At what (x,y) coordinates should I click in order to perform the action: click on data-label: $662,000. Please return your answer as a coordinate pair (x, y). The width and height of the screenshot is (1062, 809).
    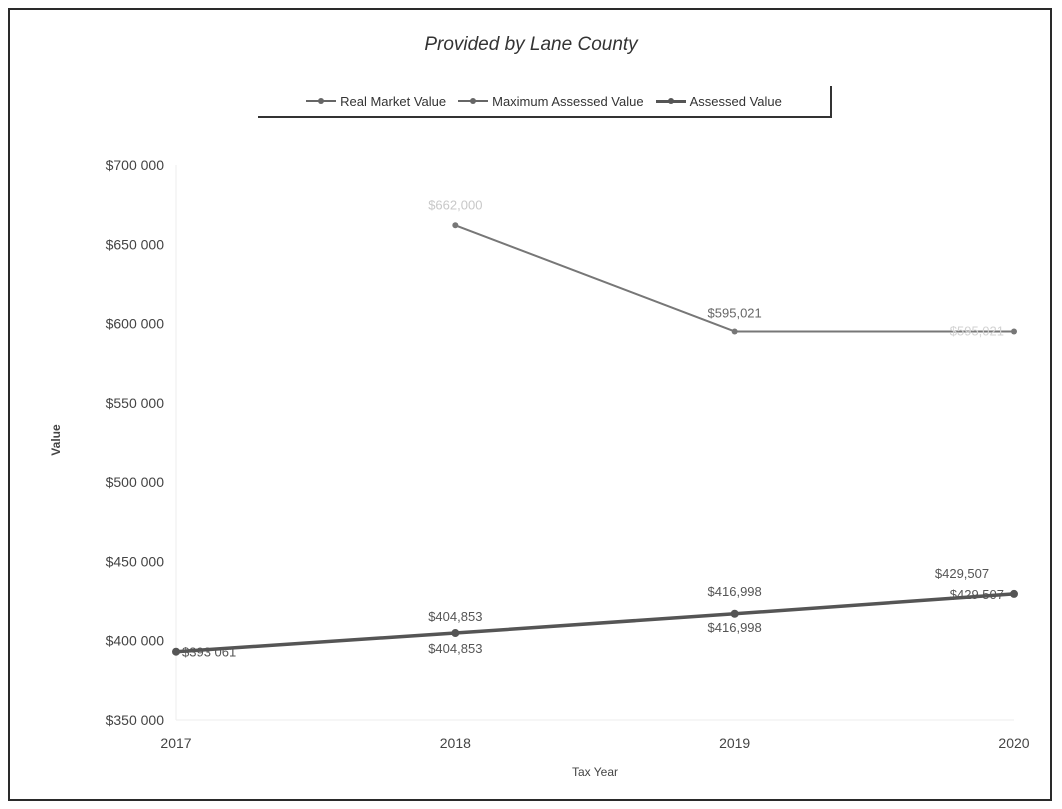
    Looking at the image, I should click on (455, 204).